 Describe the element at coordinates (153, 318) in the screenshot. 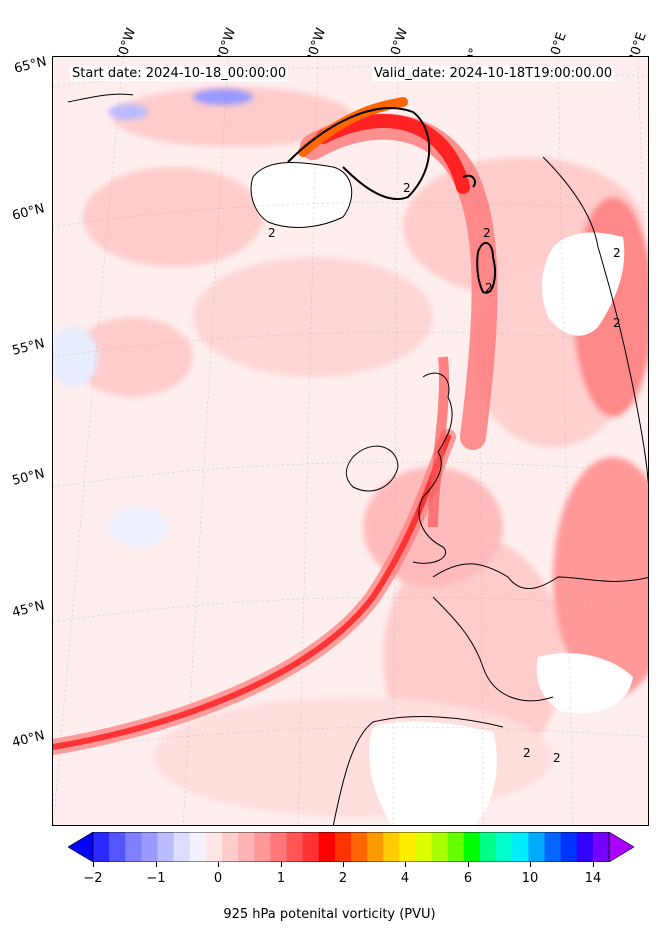

I see `pv-negative-patches` at that location.